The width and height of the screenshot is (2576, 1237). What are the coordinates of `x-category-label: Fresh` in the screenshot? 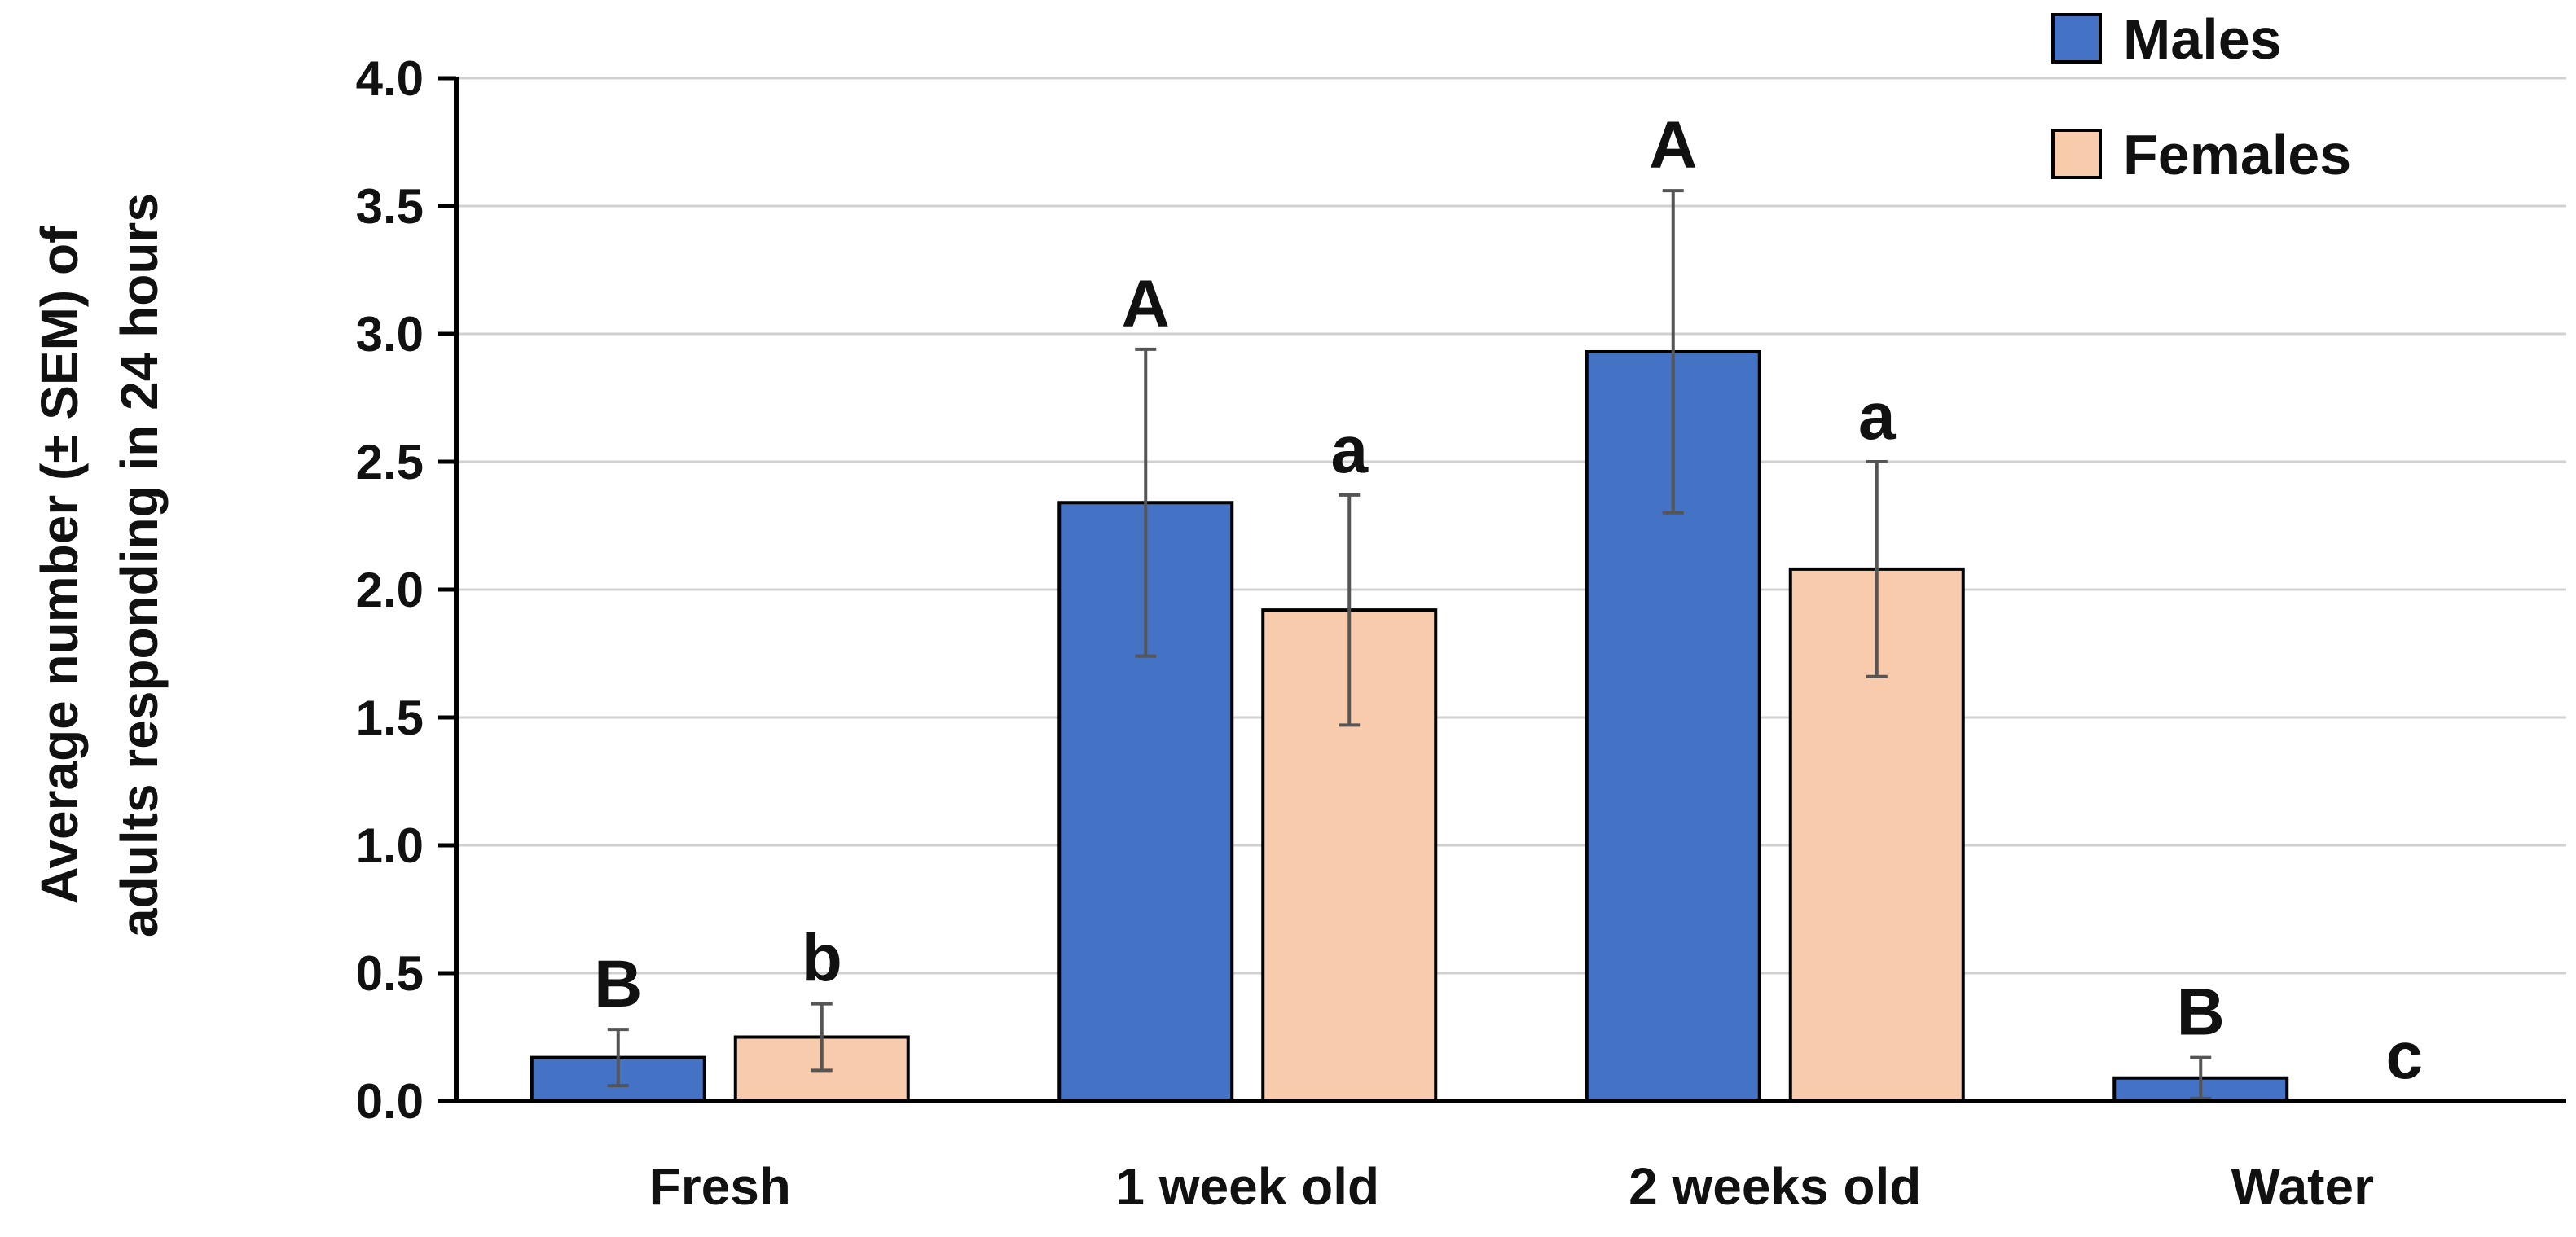 It's located at (720, 1186).